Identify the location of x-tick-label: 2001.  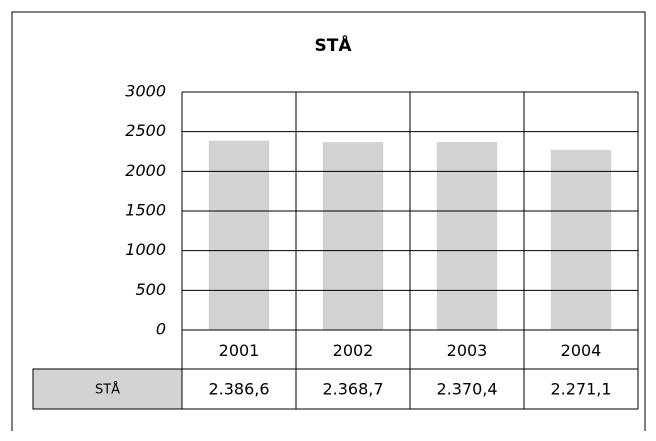
(239, 350).